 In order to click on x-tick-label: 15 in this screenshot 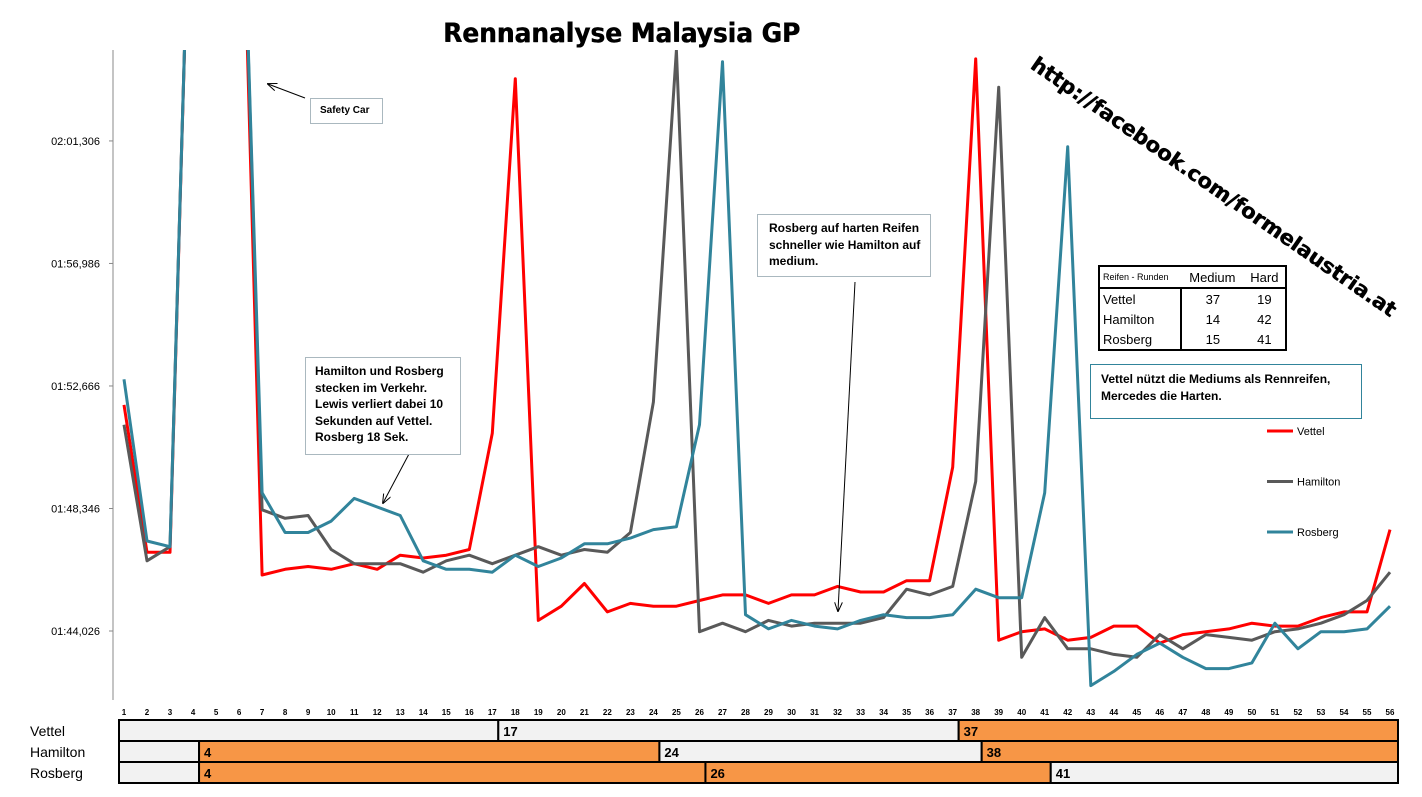, I will do `click(446, 712)`.